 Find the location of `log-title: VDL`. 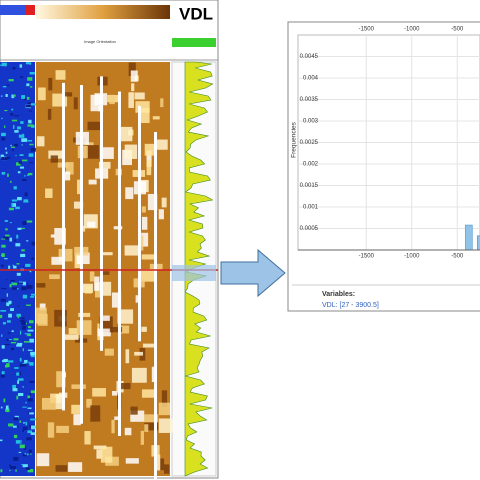

log-title: VDL is located at coordinates (196, 13).